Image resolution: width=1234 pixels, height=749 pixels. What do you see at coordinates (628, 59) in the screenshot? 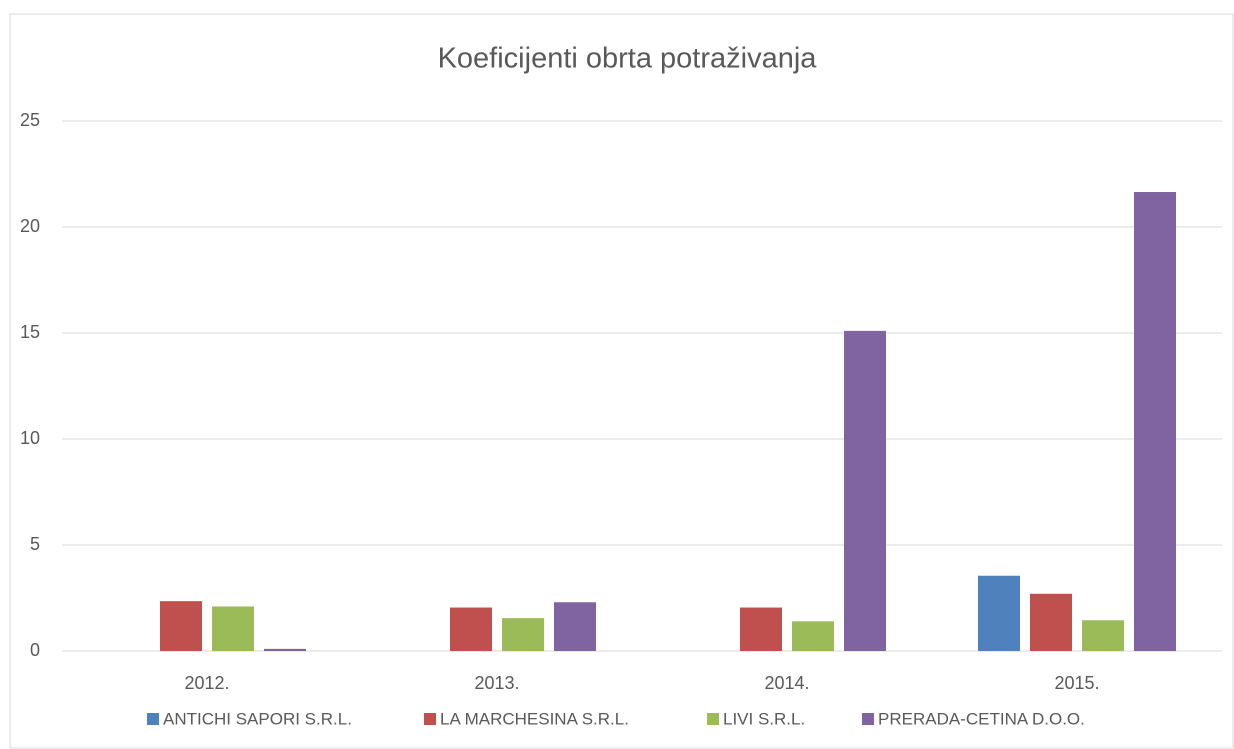
I see `chart-title: Koeficijenti obrta potraživanja` at bounding box center [628, 59].